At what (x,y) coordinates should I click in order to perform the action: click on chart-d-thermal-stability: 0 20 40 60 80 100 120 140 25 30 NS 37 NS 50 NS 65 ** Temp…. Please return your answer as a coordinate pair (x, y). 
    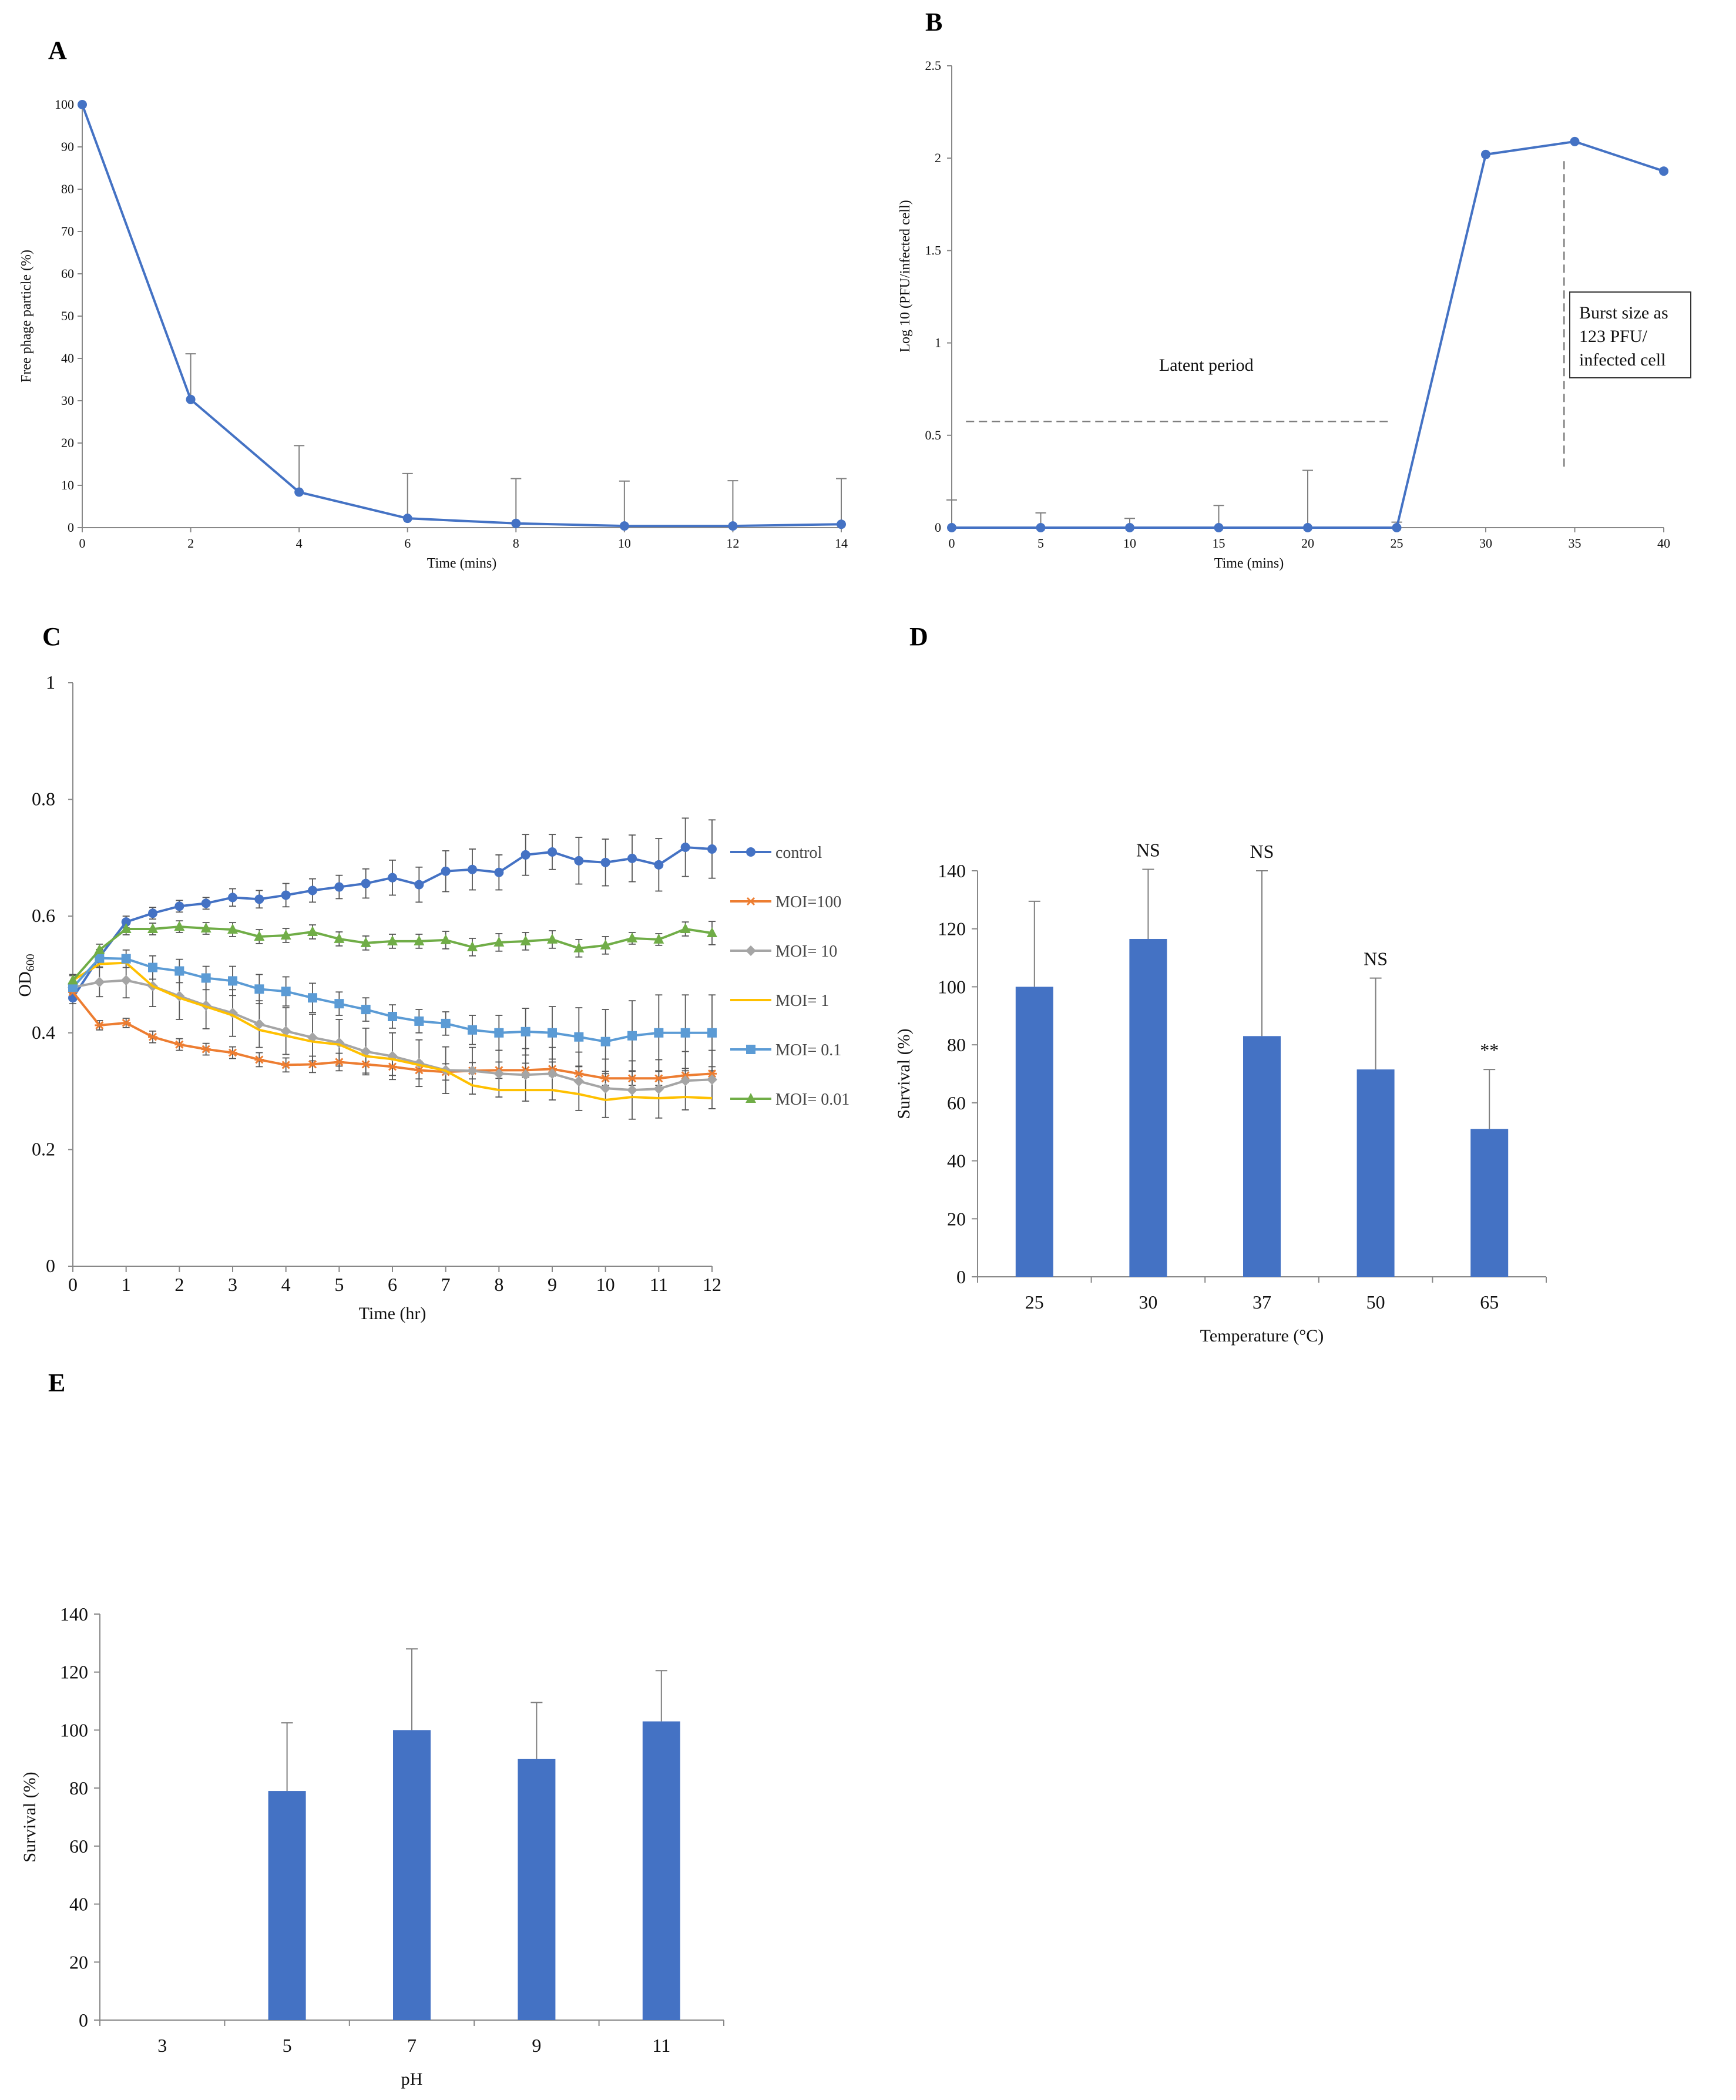
    Looking at the image, I should click on (1220, 1093).